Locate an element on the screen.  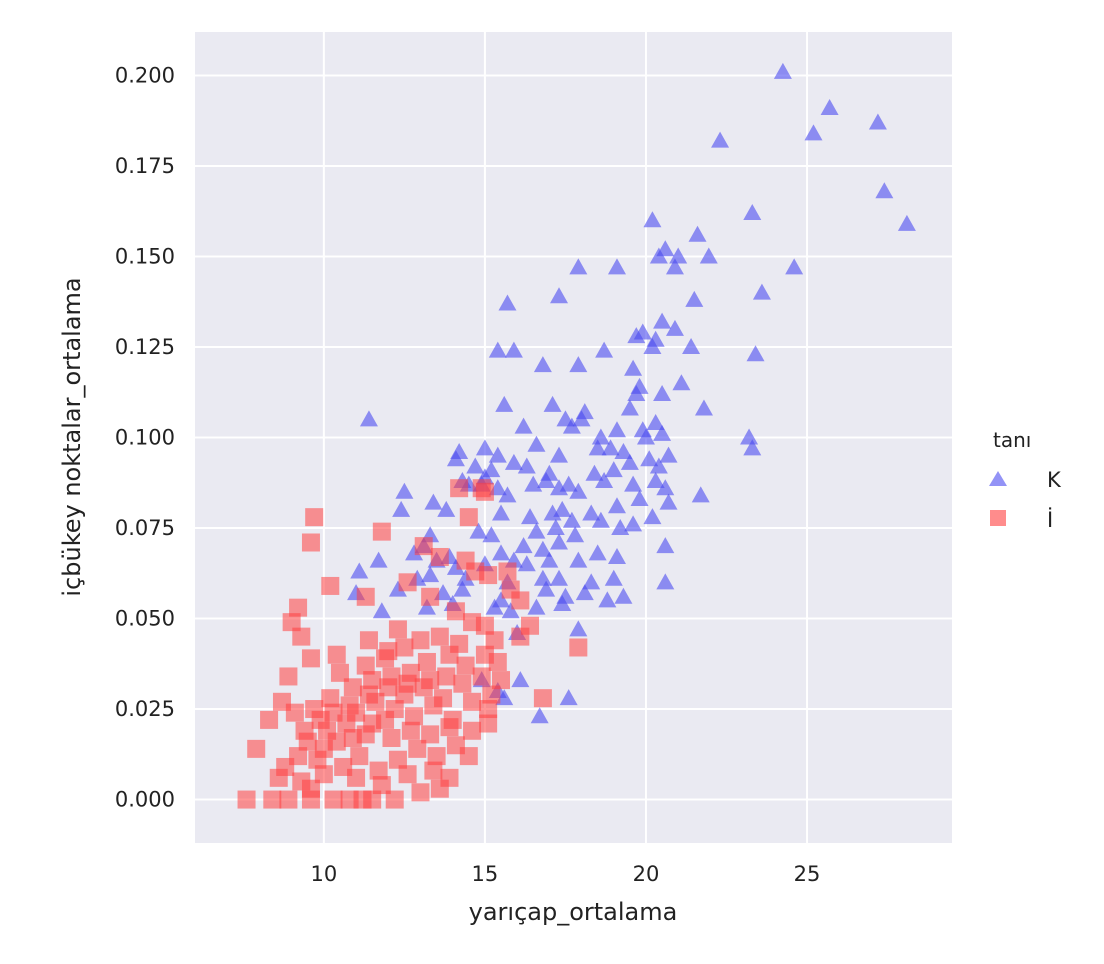
y-tick-label: 0.100 is located at coordinates (145, 438).